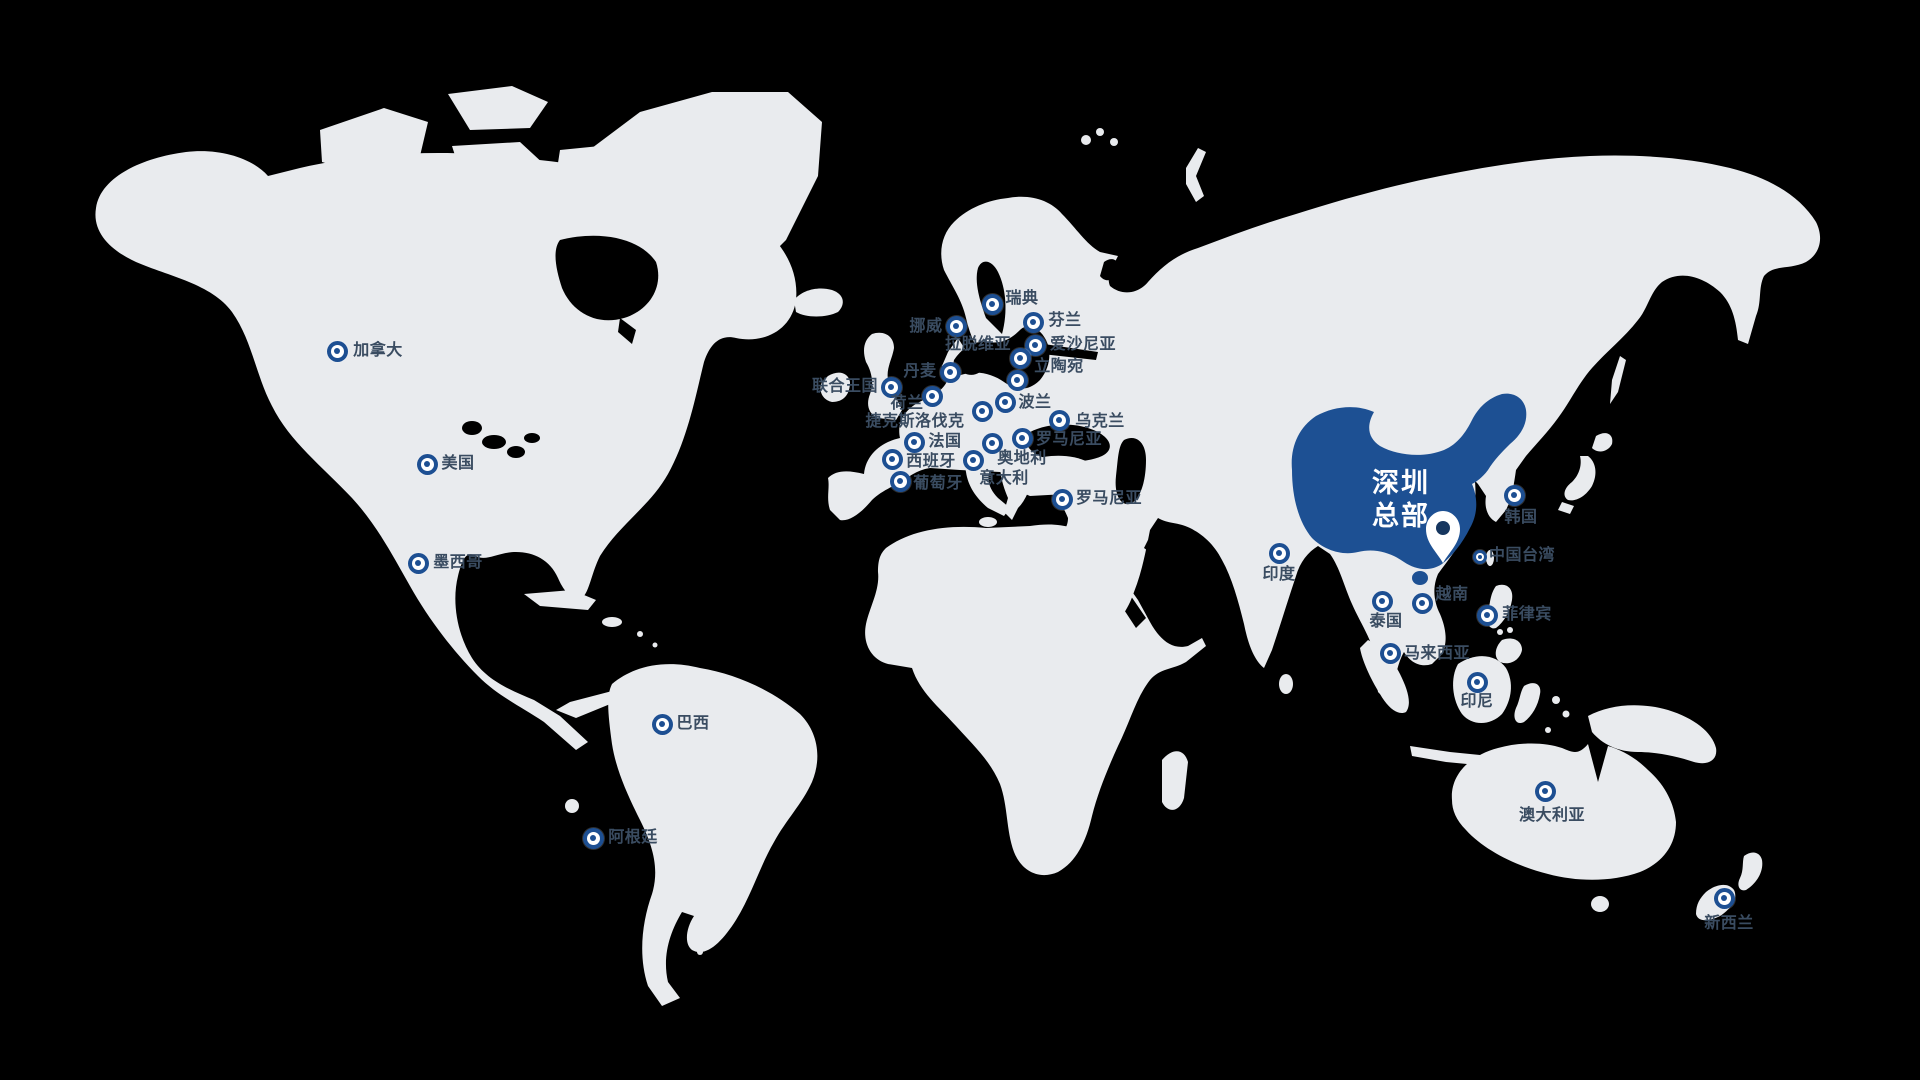 This screenshot has width=1920, height=1080. What do you see at coordinates (914, 442) in the screenshot?
I see `marker-france` at bounding box center [914, 442].